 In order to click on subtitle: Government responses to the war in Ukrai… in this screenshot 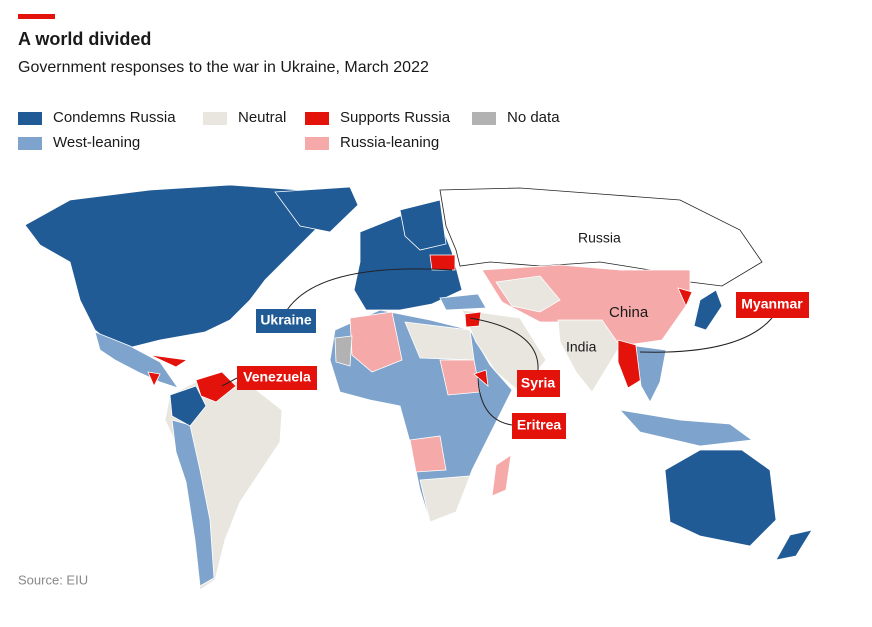, I will do `click(223, 67)`.